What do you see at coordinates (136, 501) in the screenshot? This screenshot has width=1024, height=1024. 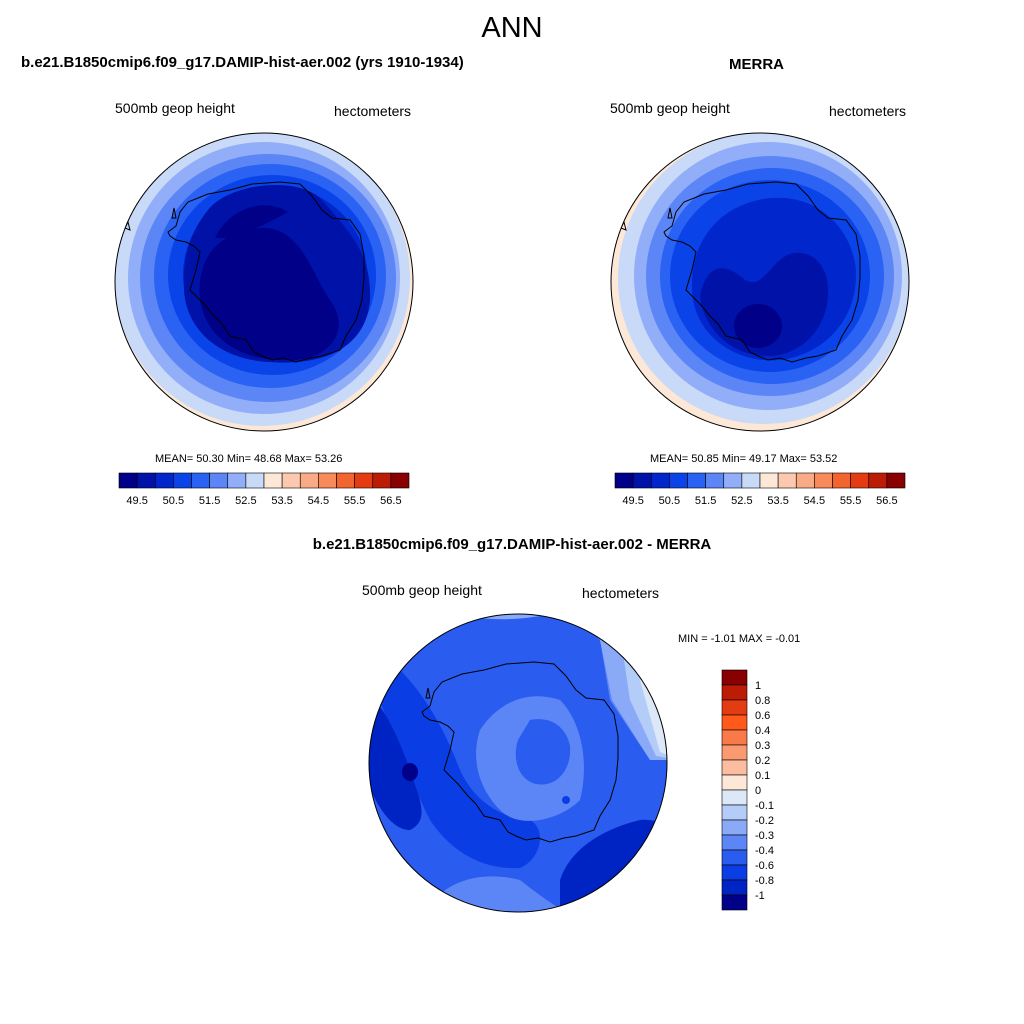 I see `model-colorbar-tick-label: 49.5` at bounding box center [136, 501].